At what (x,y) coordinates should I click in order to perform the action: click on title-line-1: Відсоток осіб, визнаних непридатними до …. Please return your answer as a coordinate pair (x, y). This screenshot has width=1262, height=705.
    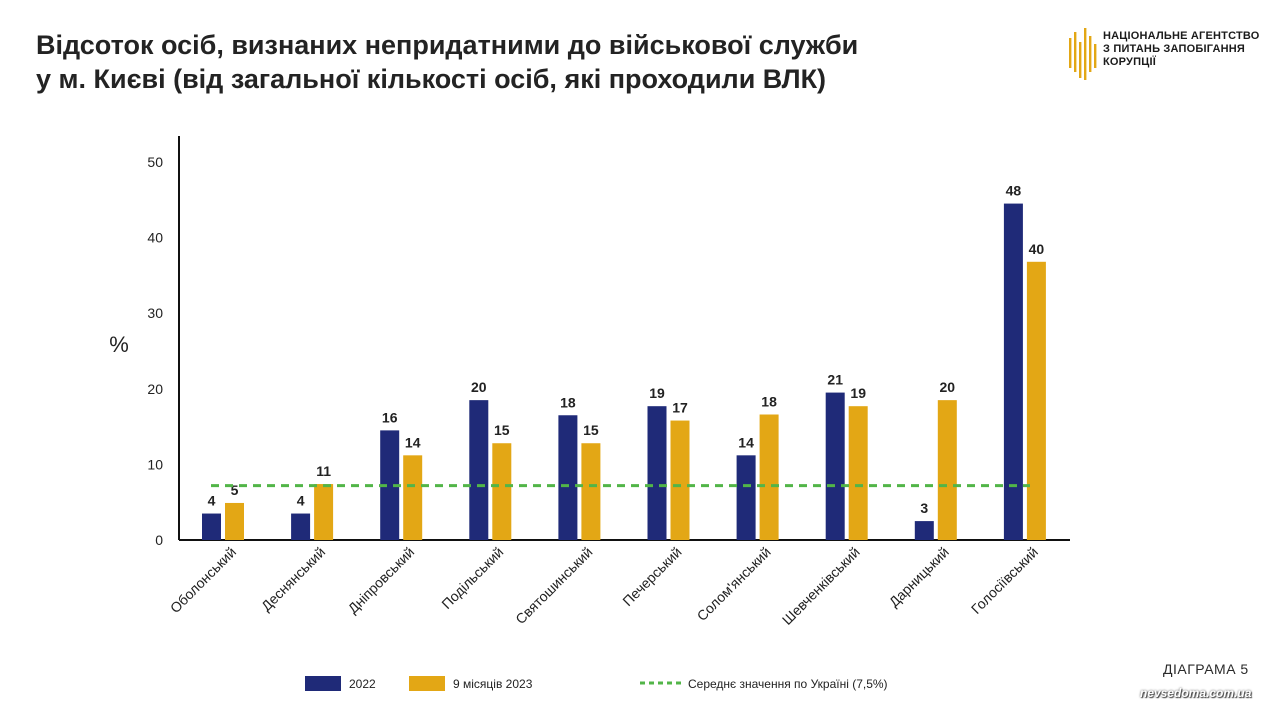
    Looking at the image, I should click on (447, 45).